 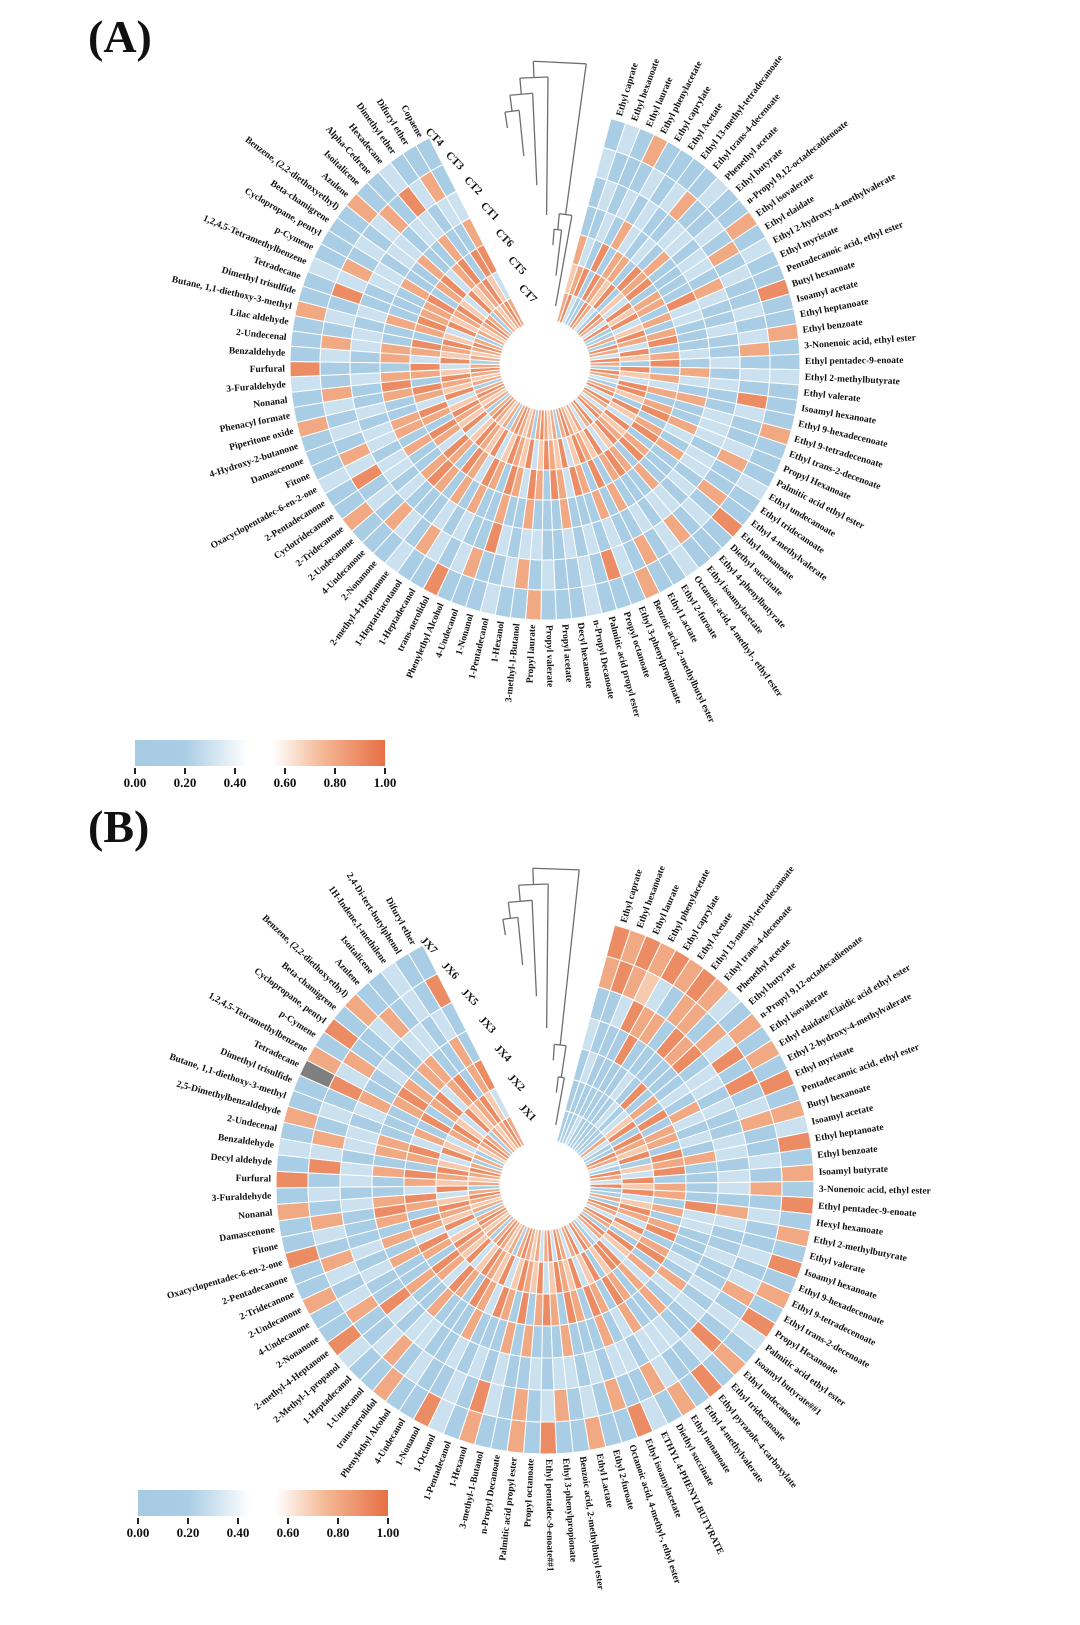 I want to click on ring-label: CT5, so click(x=516, y=266).